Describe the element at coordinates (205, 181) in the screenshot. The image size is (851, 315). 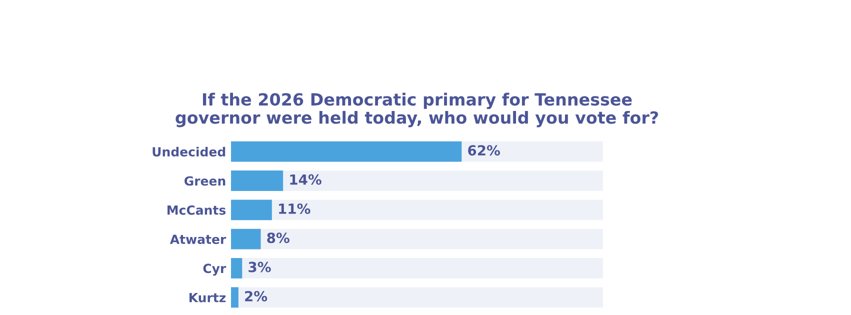
I see `y-tick-label: Green` at that location.